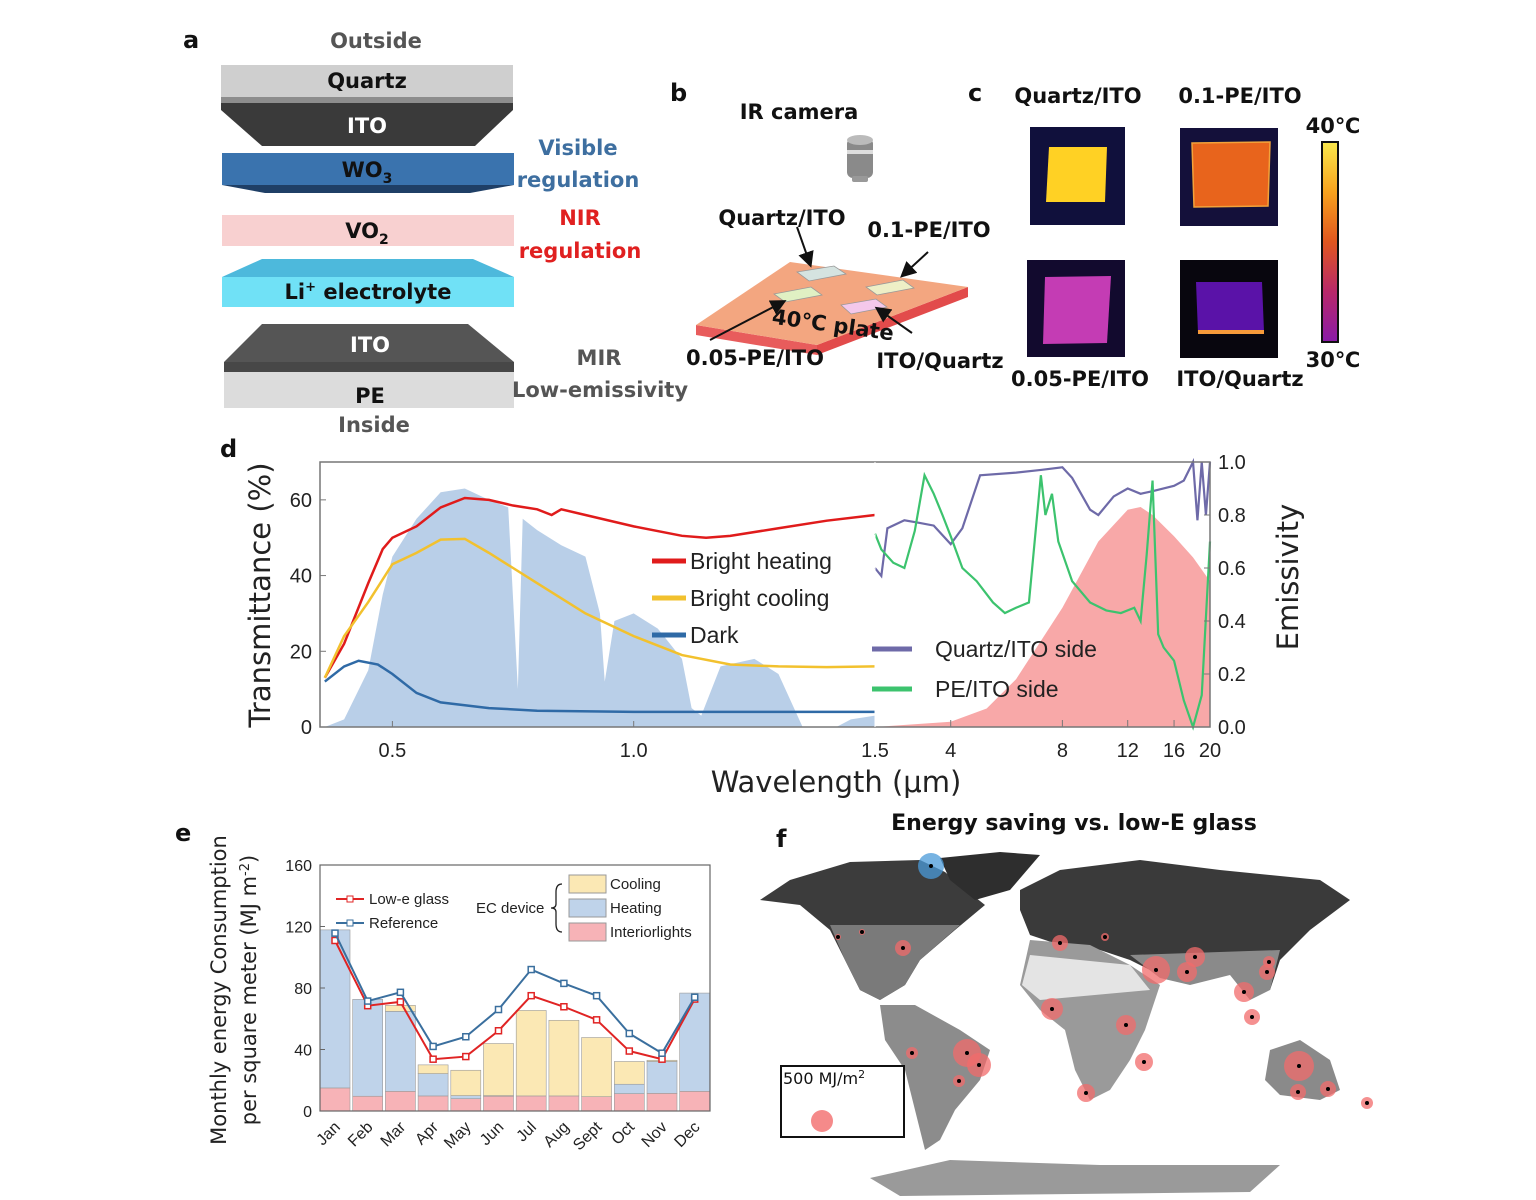 This screenshot has width=1536, height=1200. What do you see at coordinates (307, 1112) in the screenshot?
I see `y-tick-label: 0` at bounding box center [307, 1112].